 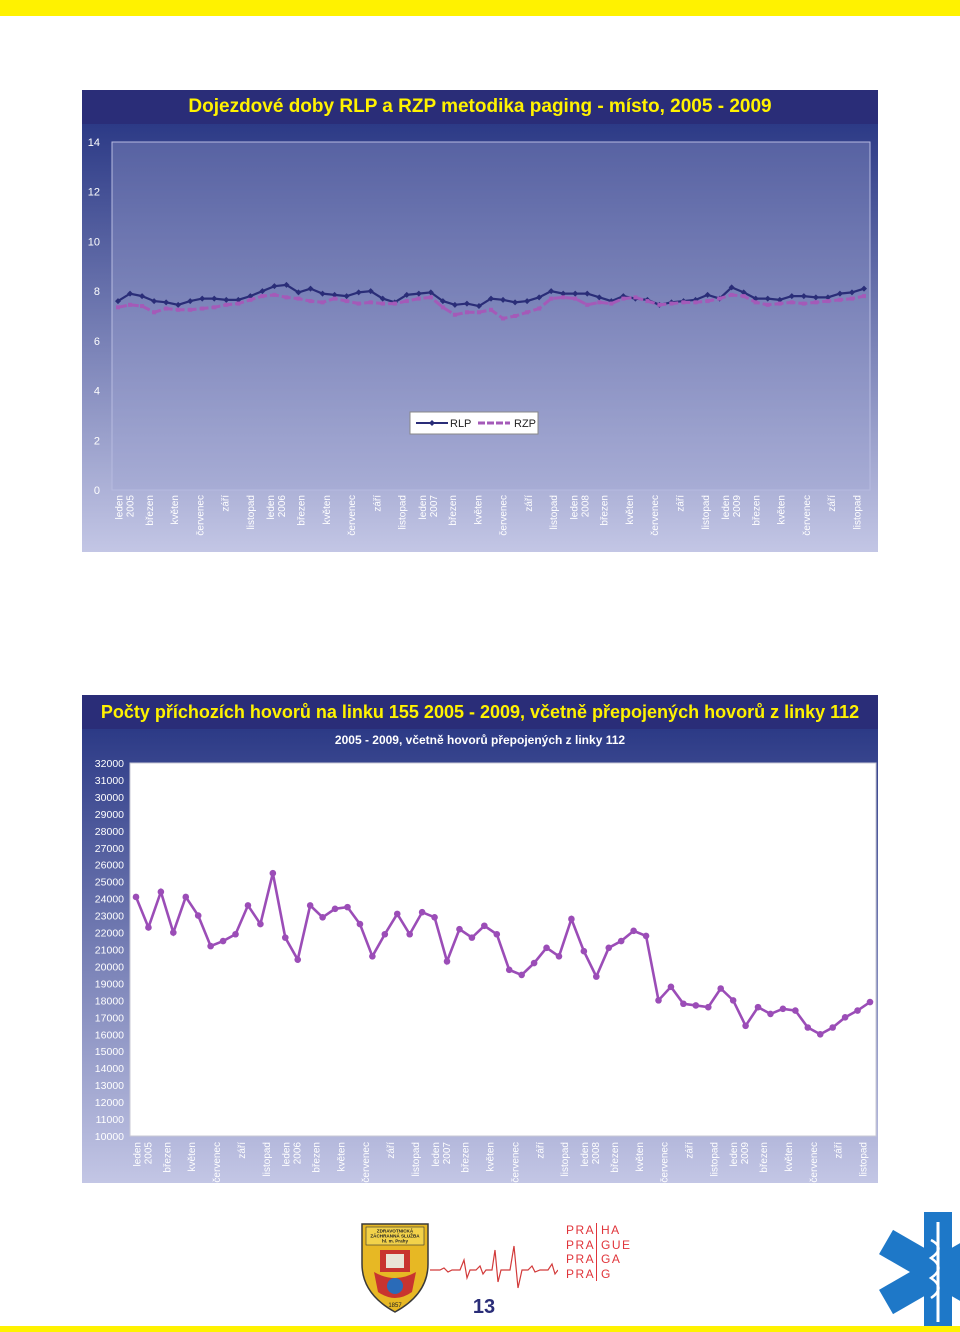 I want to click on chart2-x-tick-5: listopad, so click(x=267, y=1159).